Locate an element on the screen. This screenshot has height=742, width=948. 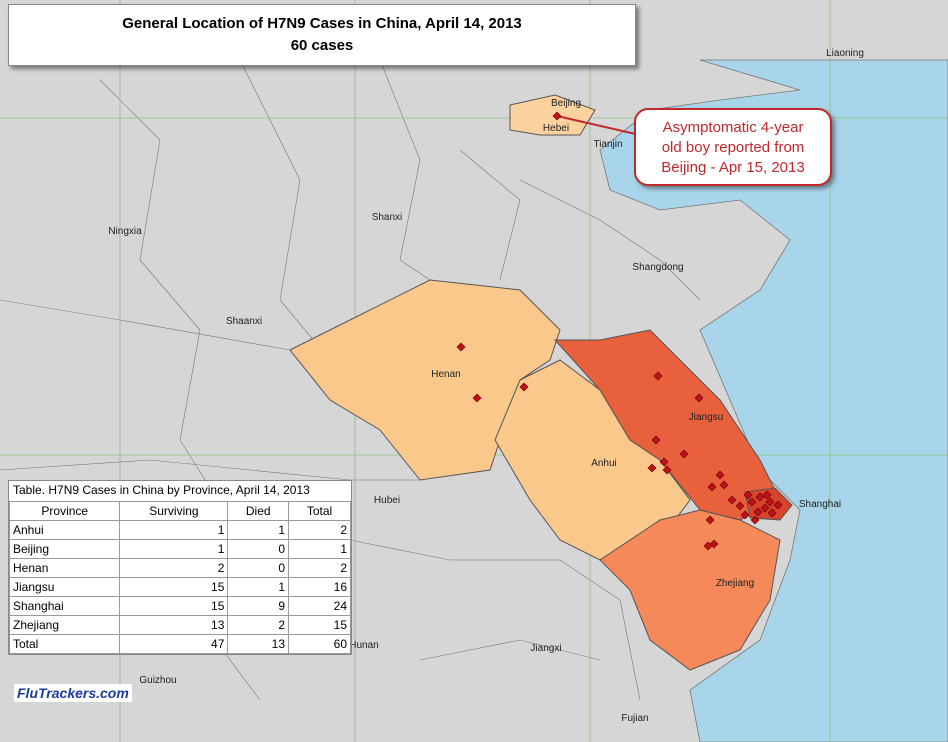
place-label: Hubei is located at coordinates (387, 500).